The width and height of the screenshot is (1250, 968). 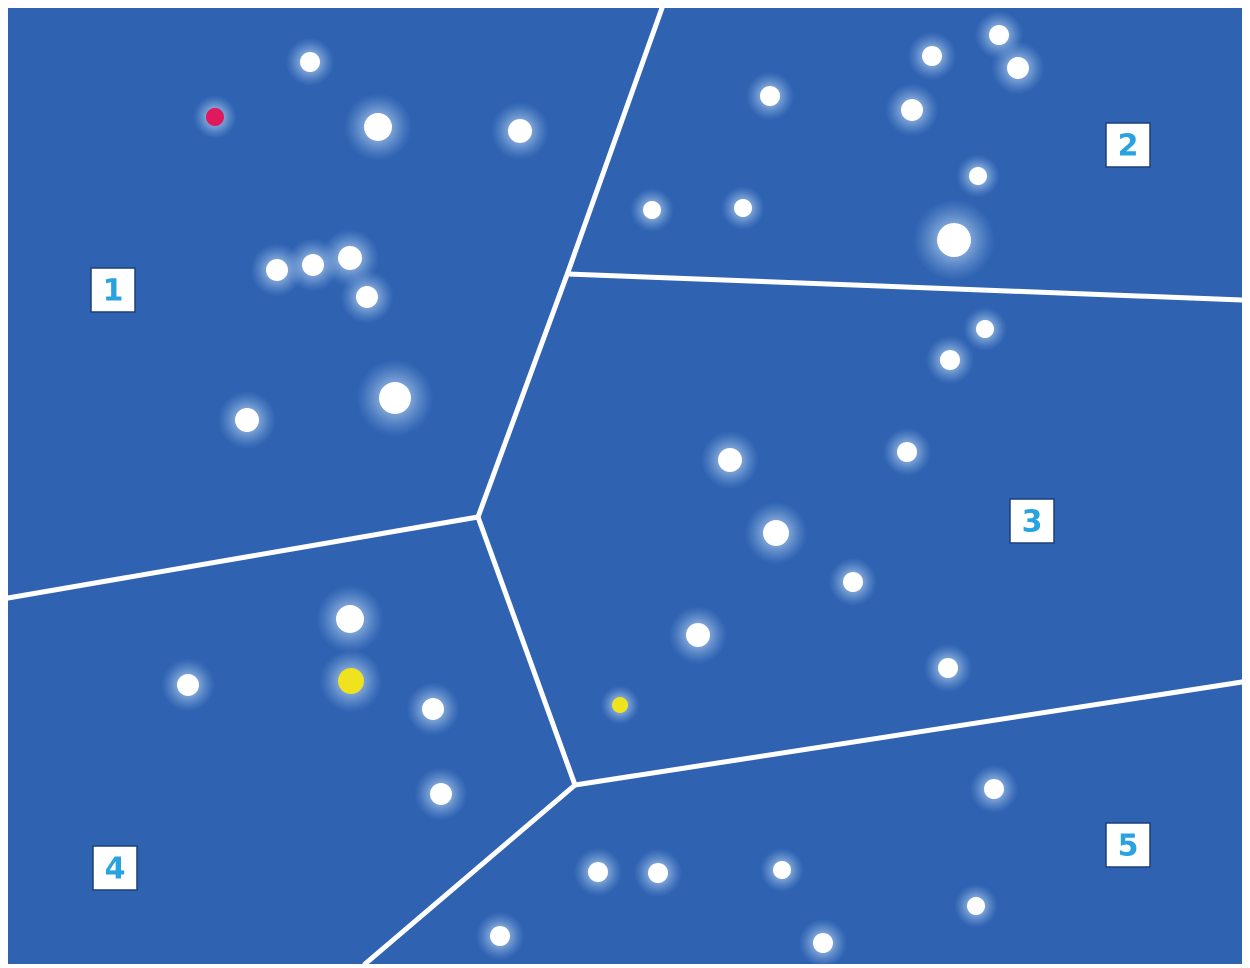 I want to click on region-label: 1, so click(x=113, y=291).